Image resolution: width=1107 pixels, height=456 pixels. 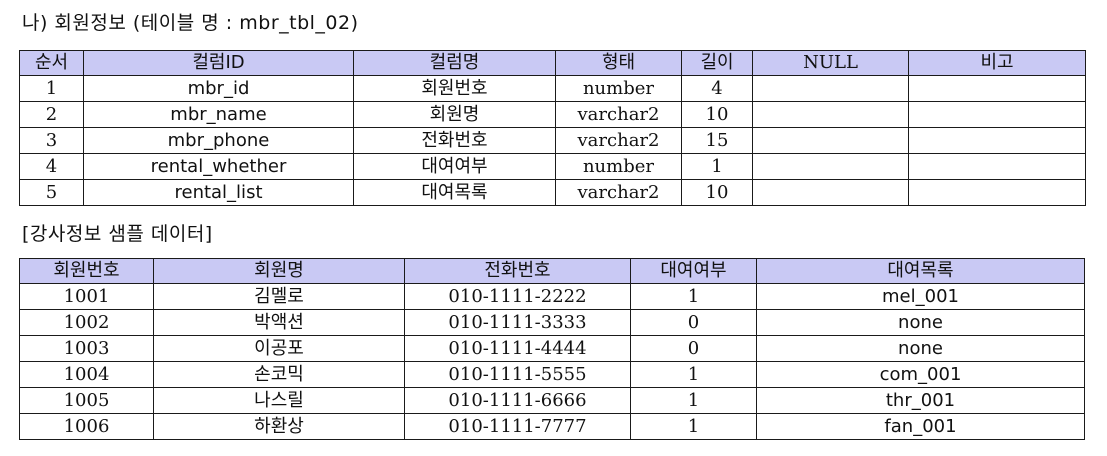 I want to click on schema-header-row: 순서 컬럼ID 컬럼명 형태 길이 NULL 비고, so click(x=552, y=63).